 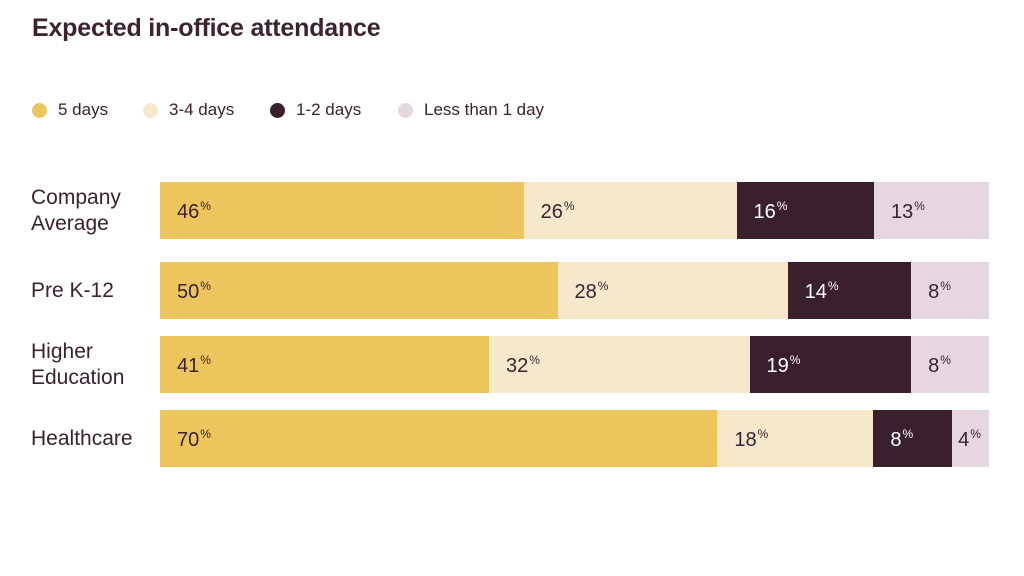 I want to click on legend-label: Less than 1 day, so click(x=484, y=109).